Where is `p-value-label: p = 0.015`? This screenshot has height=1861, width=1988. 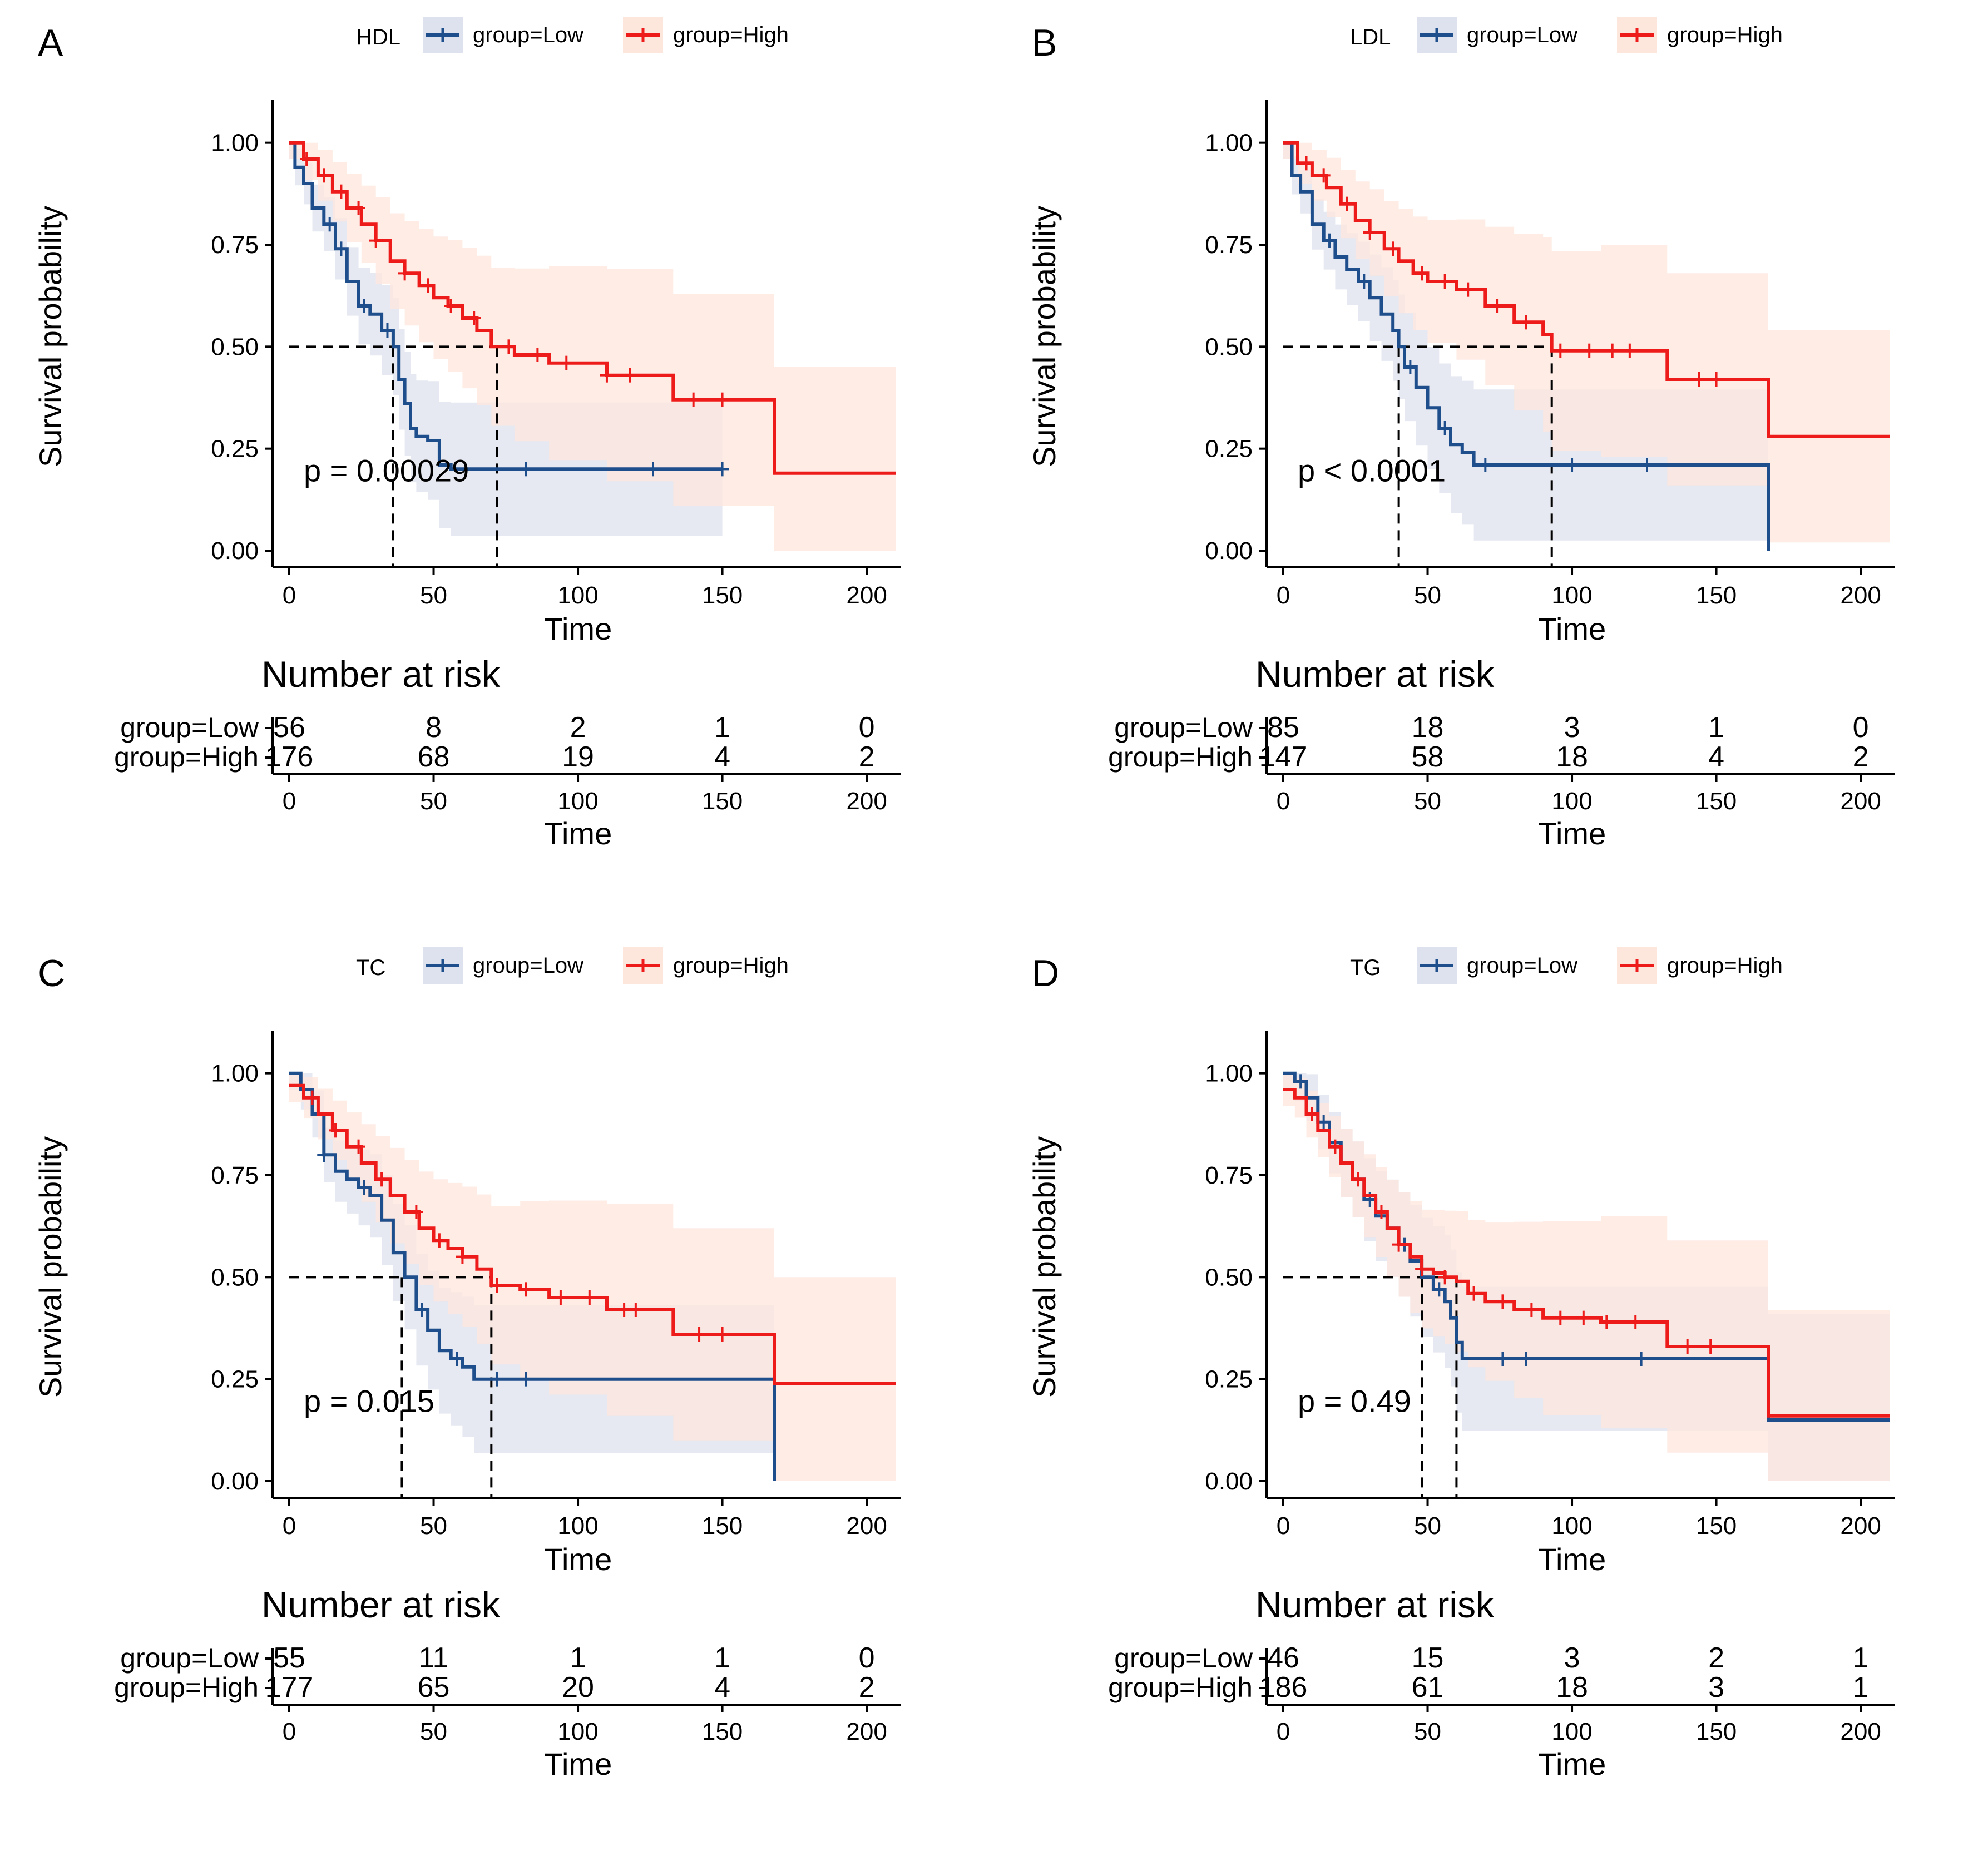
p-value-label: p = 0.015 is located at coordinates (369, 1400).